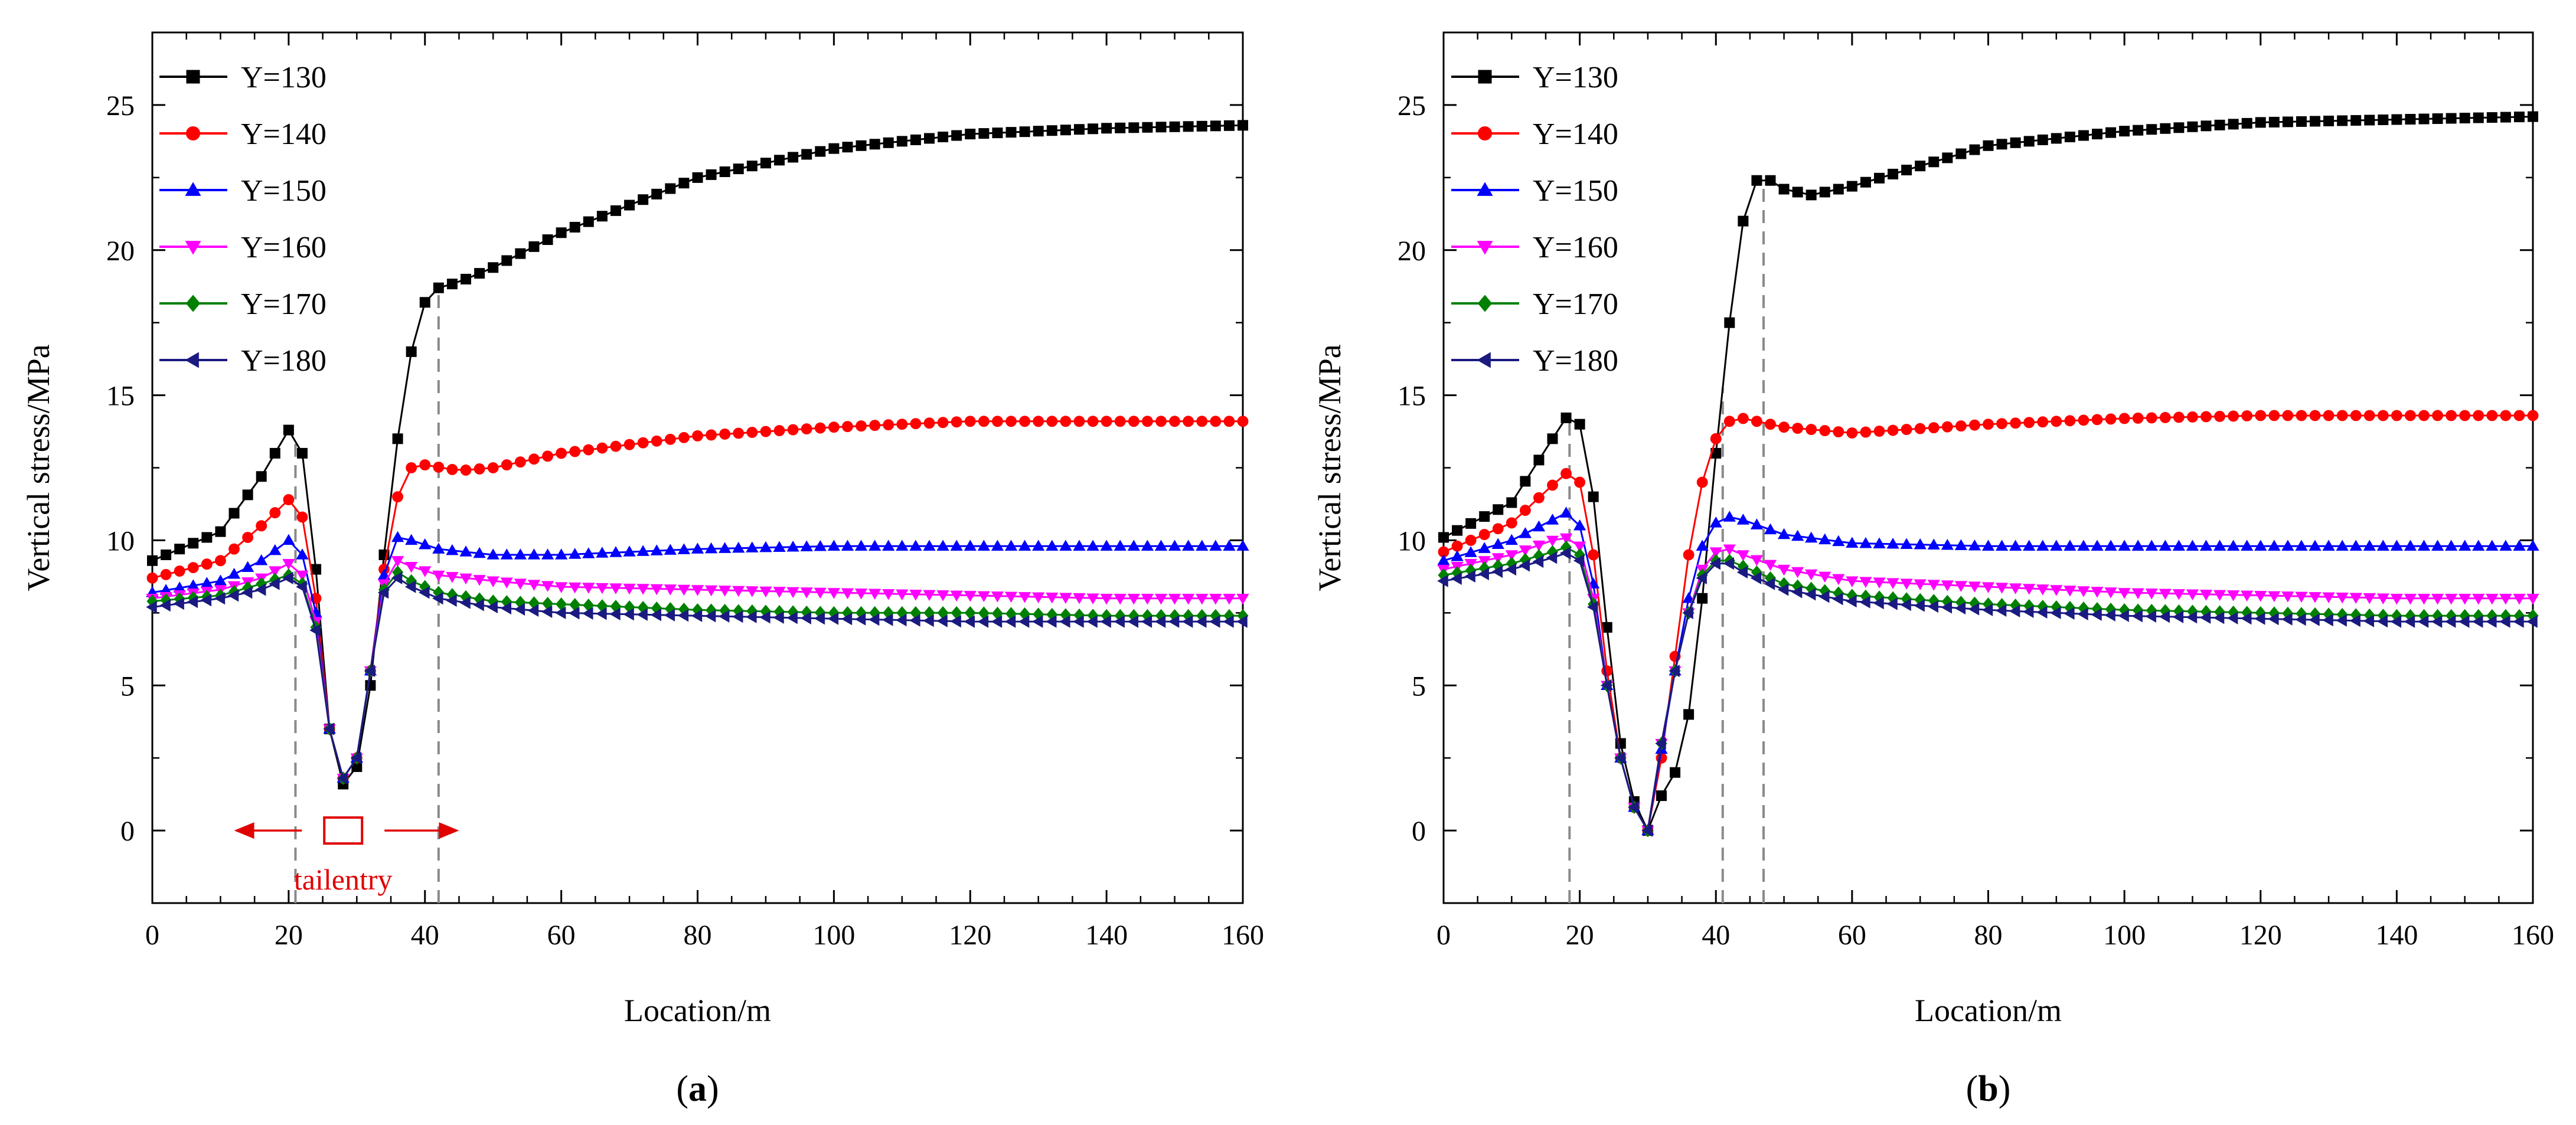 The width and height of the screenshot is (2576, 1125). Describe the element at coordinates (561, 936) in the screenshot. I see `panel-a-x-tick-label: 60` at that location.